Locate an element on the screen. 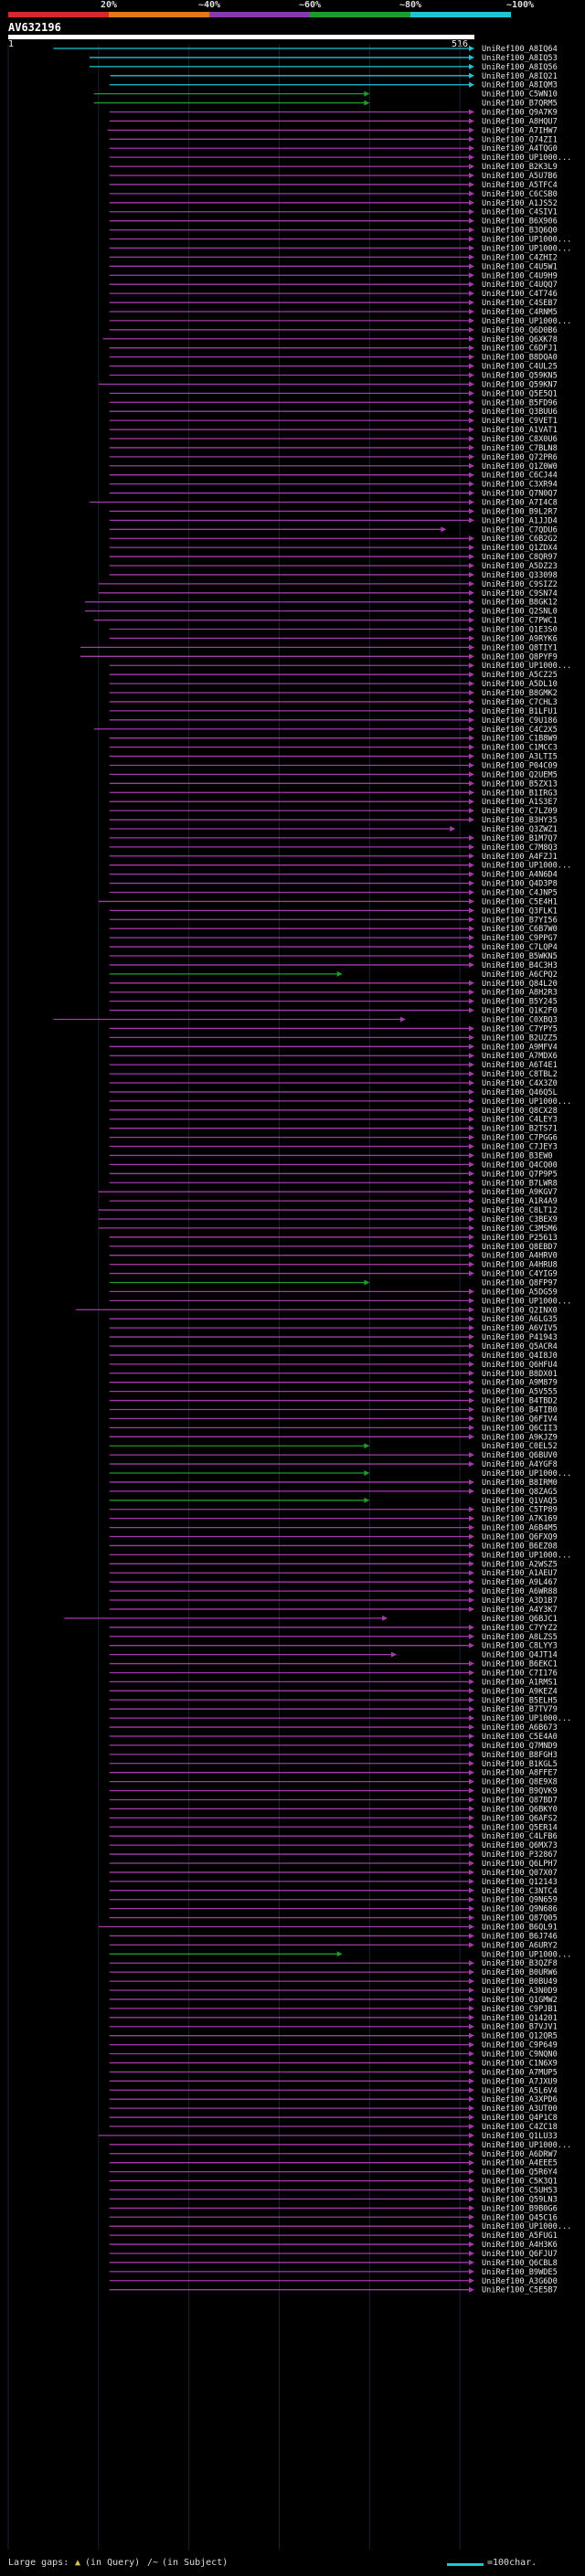  hit-row: UniRef100_Q6BKY0 is located at coordinates (333, 1809).